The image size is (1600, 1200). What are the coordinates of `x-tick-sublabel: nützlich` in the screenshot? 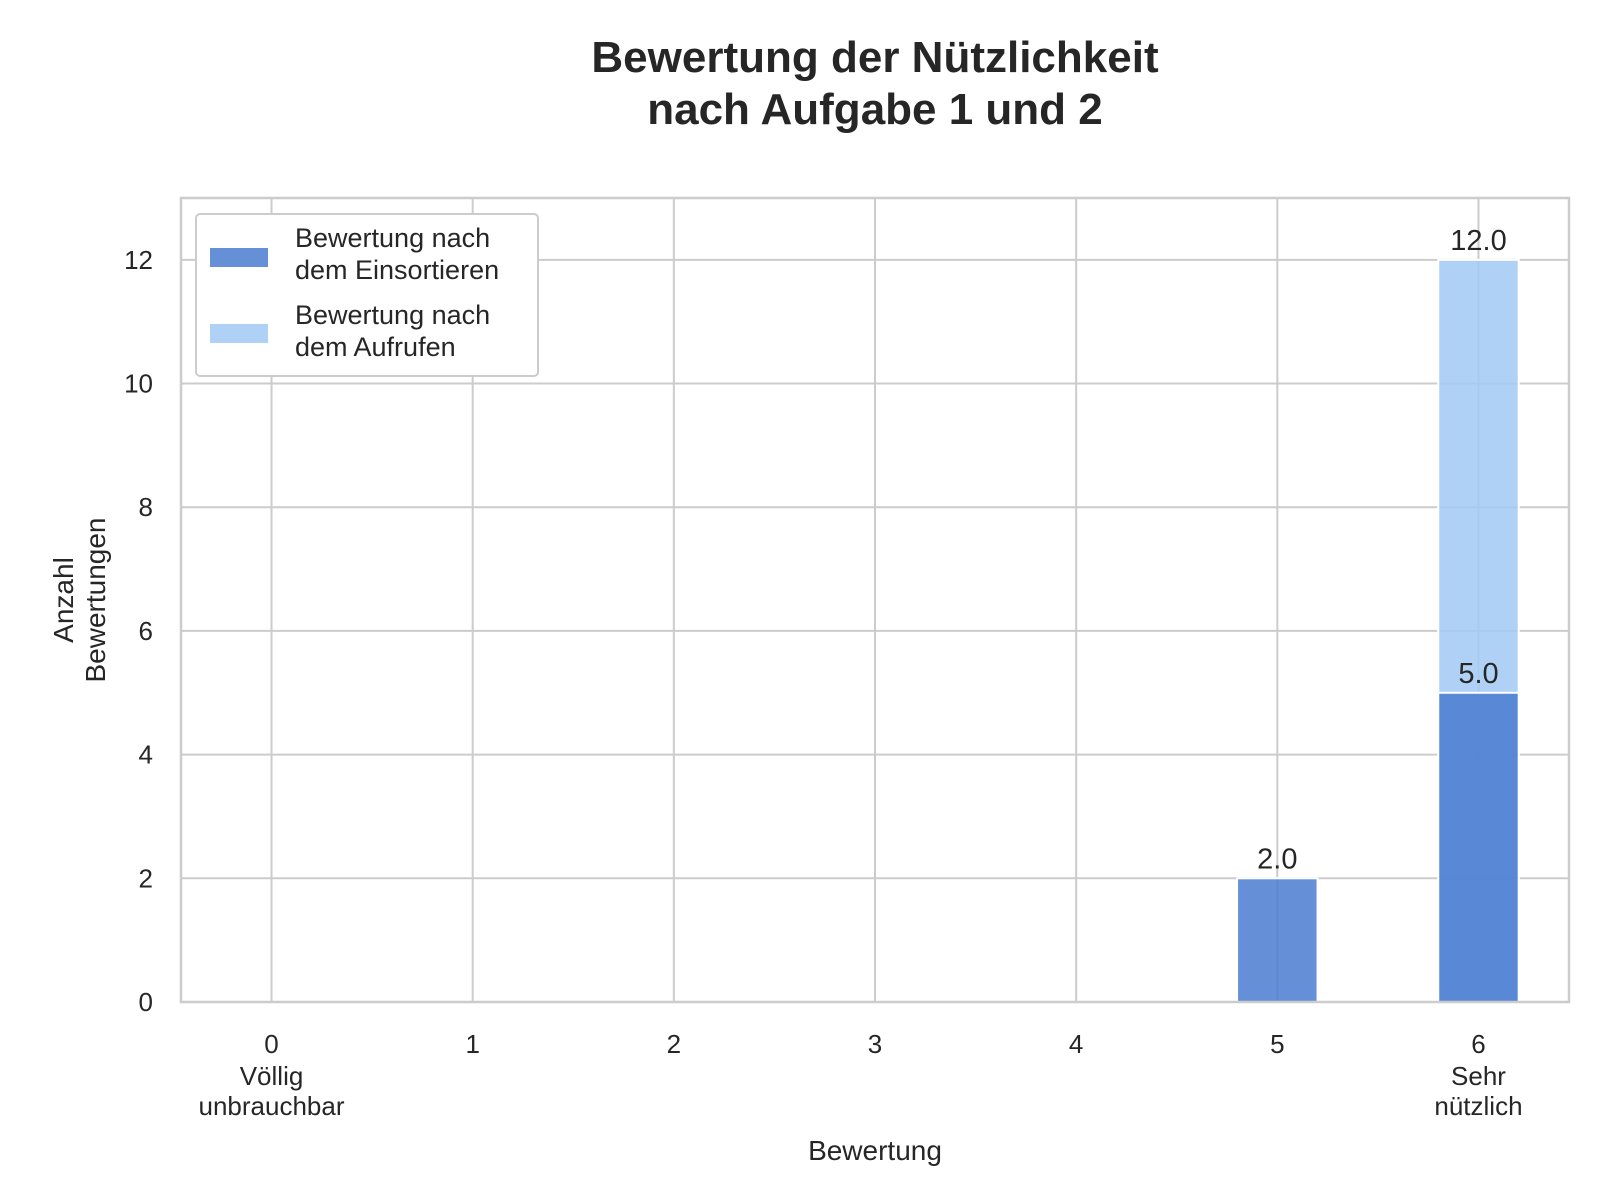 It's located at (1478, 1106).